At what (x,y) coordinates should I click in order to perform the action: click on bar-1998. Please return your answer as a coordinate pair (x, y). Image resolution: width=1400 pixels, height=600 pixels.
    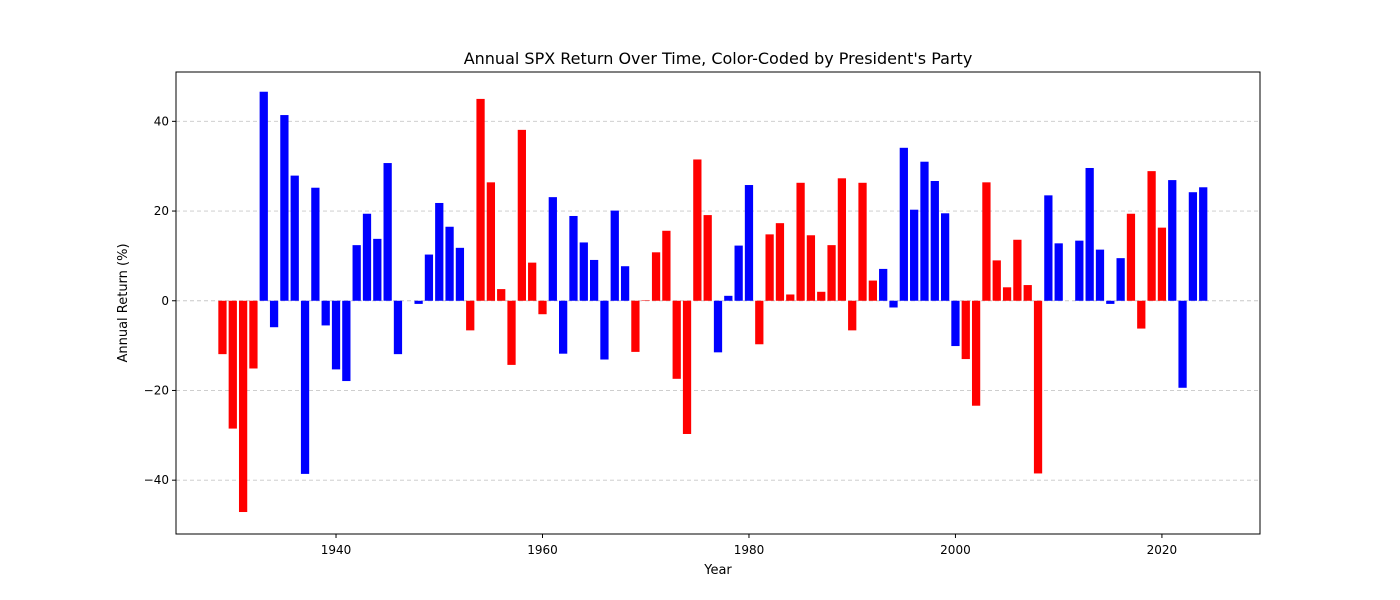
    Looking at the image, I should click on (934, 241).